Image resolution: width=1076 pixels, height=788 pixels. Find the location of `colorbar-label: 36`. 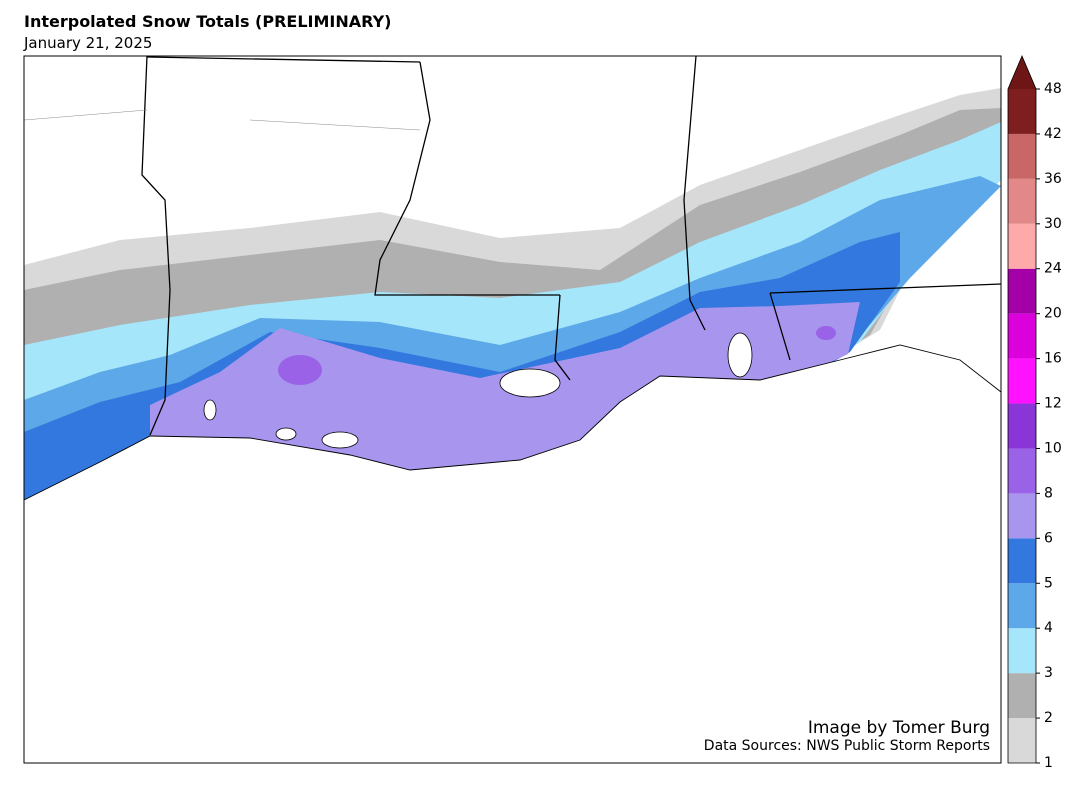

colorbar-label: 36 is located at coordinates (1053, 179).